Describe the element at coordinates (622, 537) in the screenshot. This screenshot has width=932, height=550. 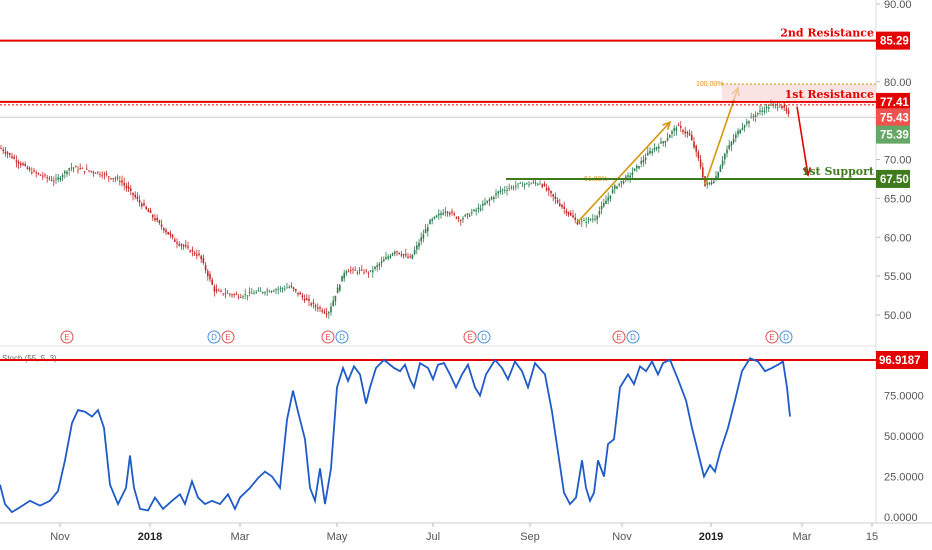
I see `time-tick-label: Nov` at that location.